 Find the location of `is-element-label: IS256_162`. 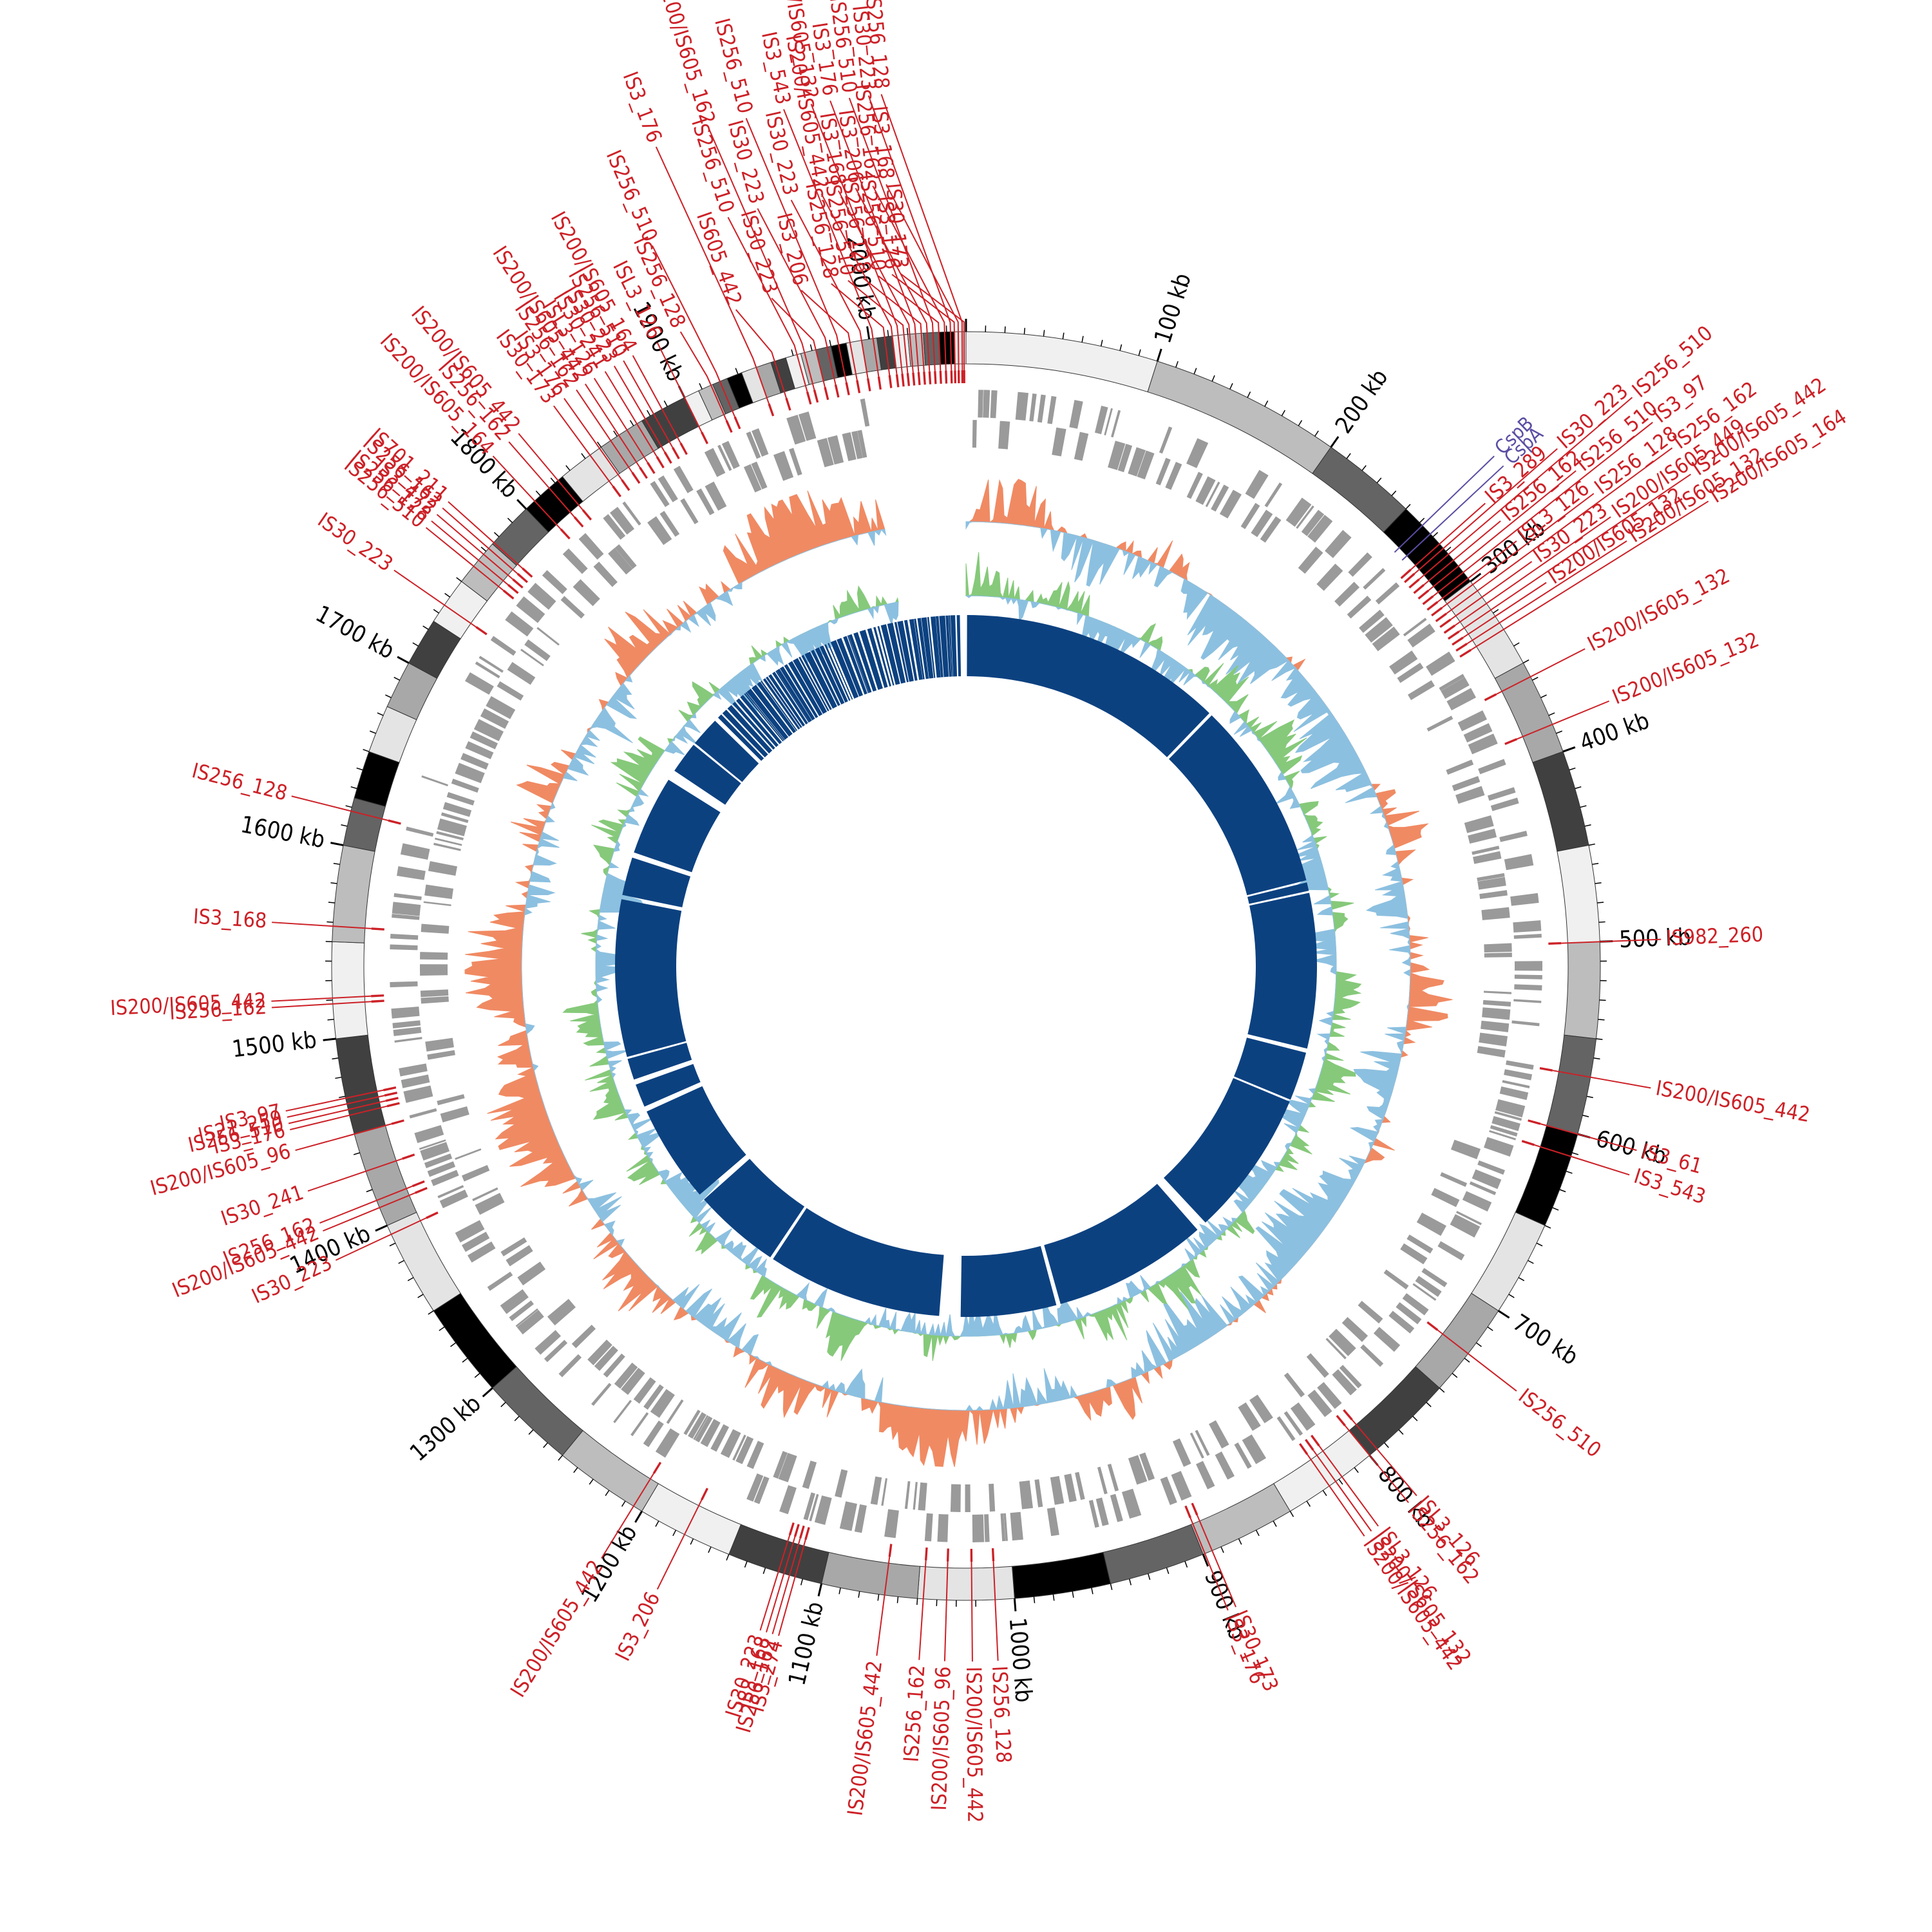

is-element-label: IS256_162 is located at coordinates (914, 1713).